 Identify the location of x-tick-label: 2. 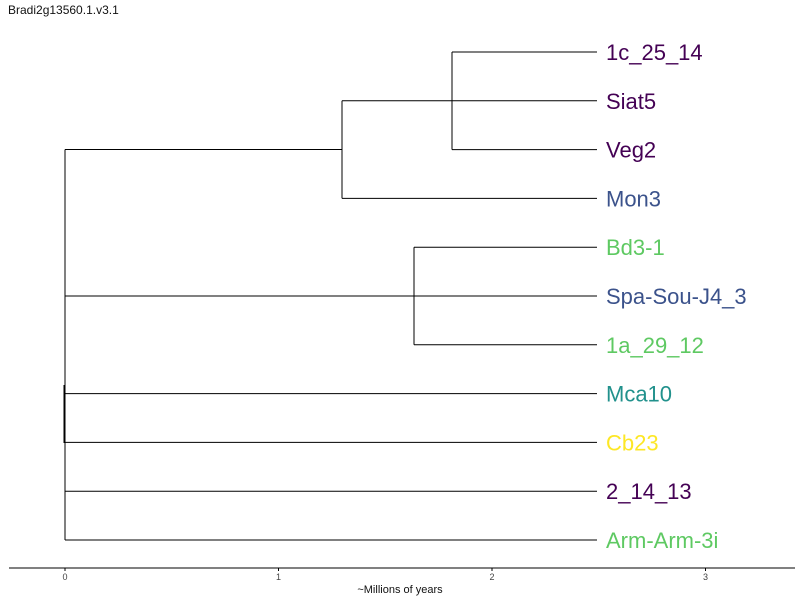
(491, 577).